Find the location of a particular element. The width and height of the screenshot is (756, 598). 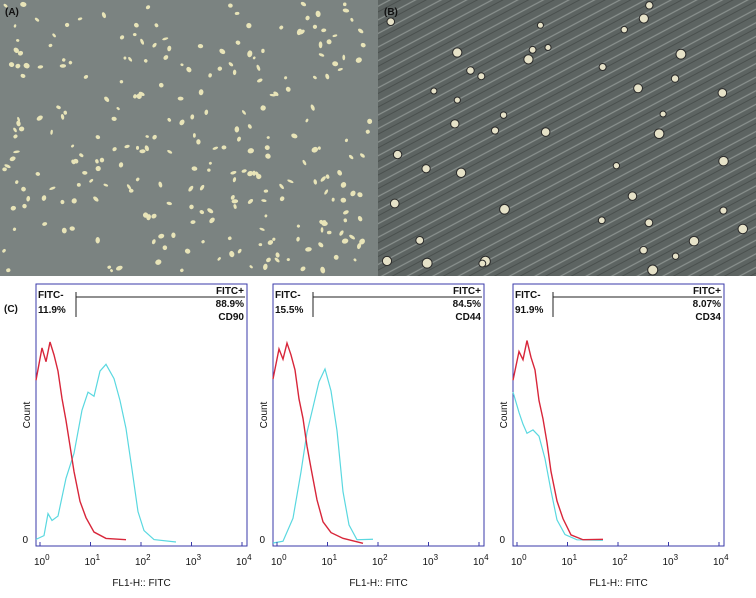

y-axis-label: Count is located at coordinates (504, 414).